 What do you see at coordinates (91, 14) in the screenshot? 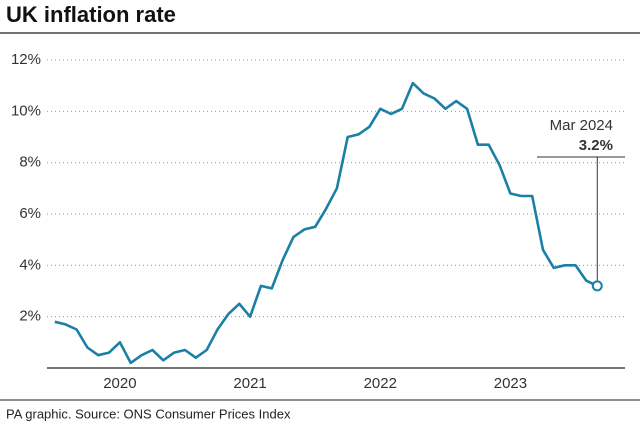
I see `chart-title: UK inflation rate` at bounding box center [91, 14].